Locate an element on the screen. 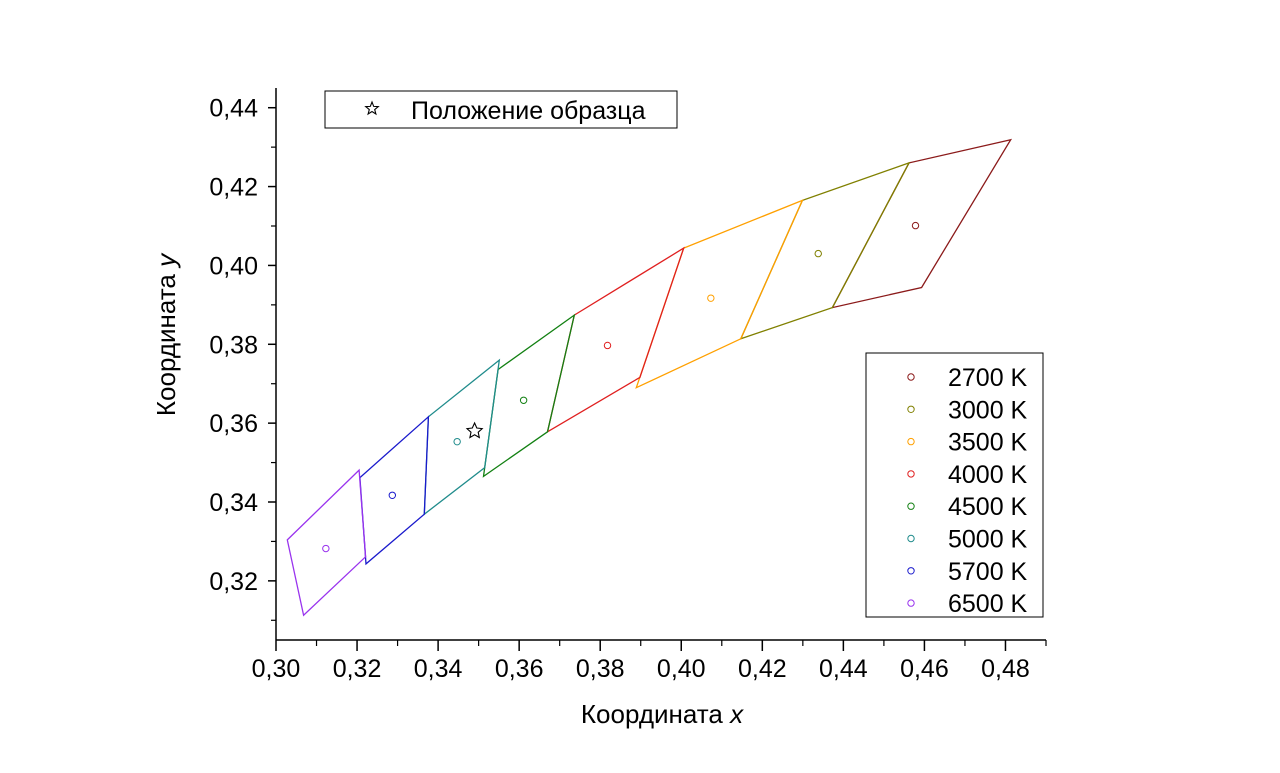 Image resolution: width=1280 pixels, height=773 pixels. legend-label: 4500 K is located at coordinates (988, 507).